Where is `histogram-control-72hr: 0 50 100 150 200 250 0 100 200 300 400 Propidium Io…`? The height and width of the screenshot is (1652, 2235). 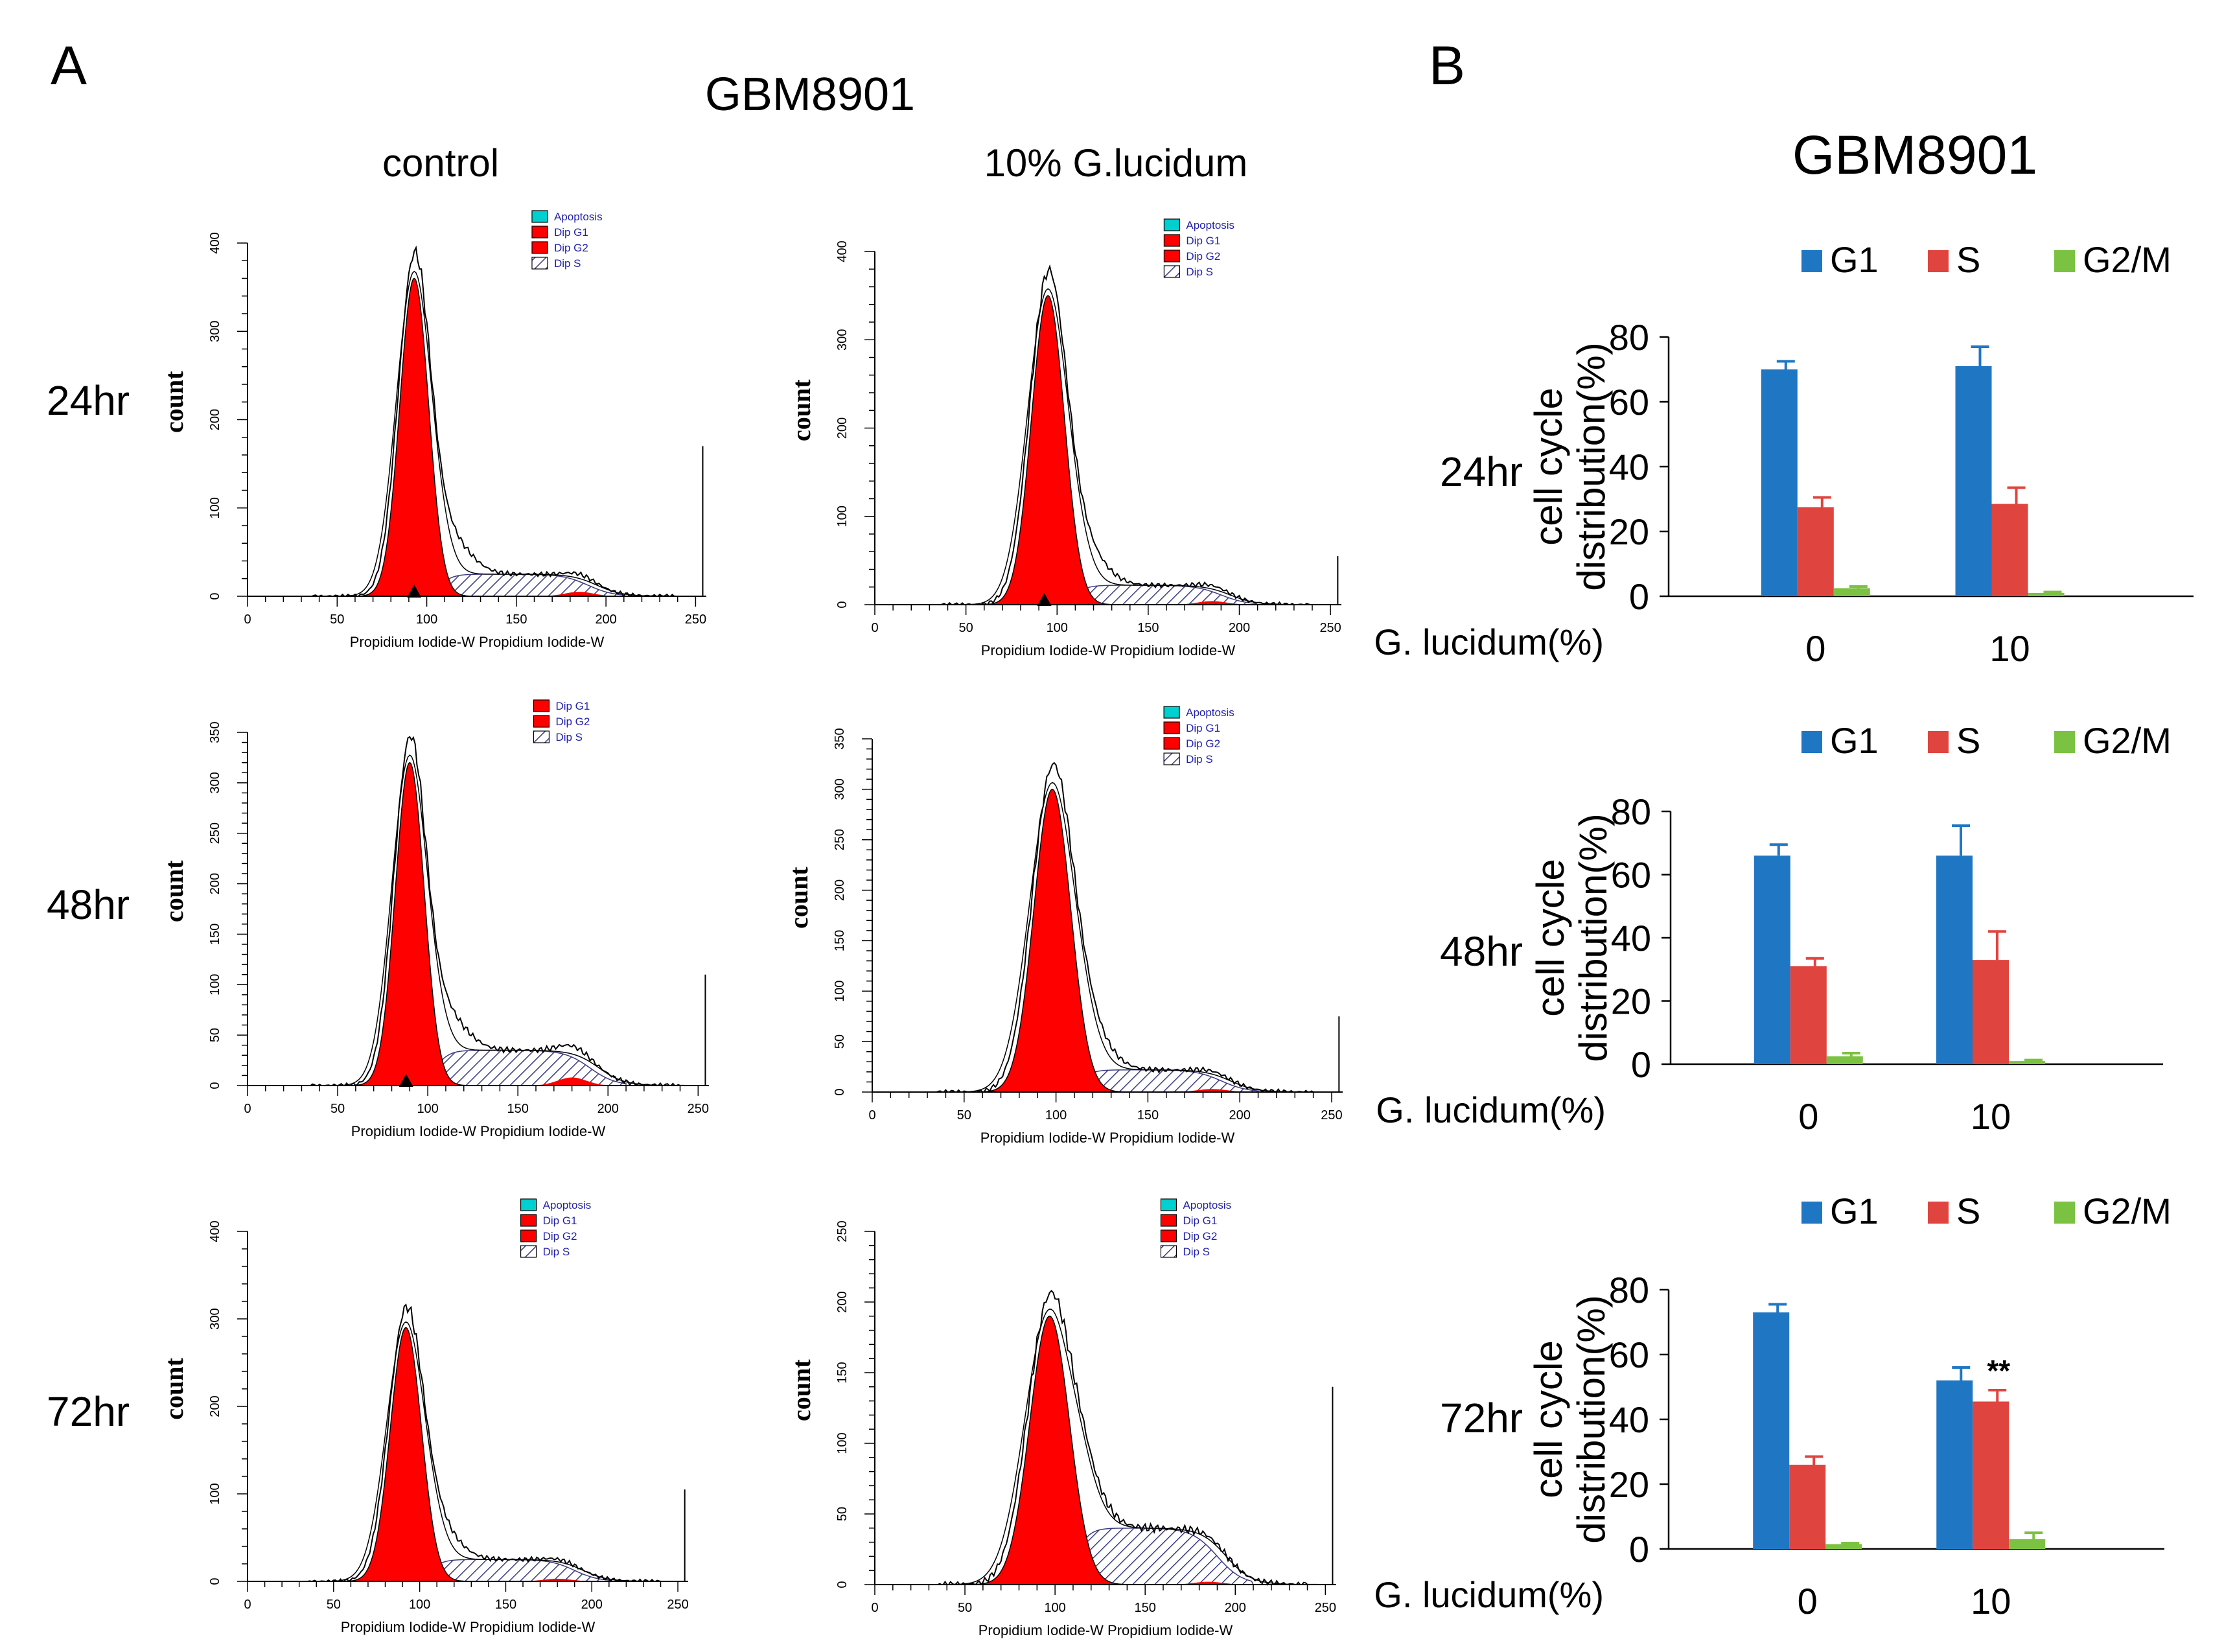
histogram-control-72hr: 0 50 100 150 200 250 0 100 200 300 400 Propidium Io… is located at coordinates (424, 1416).